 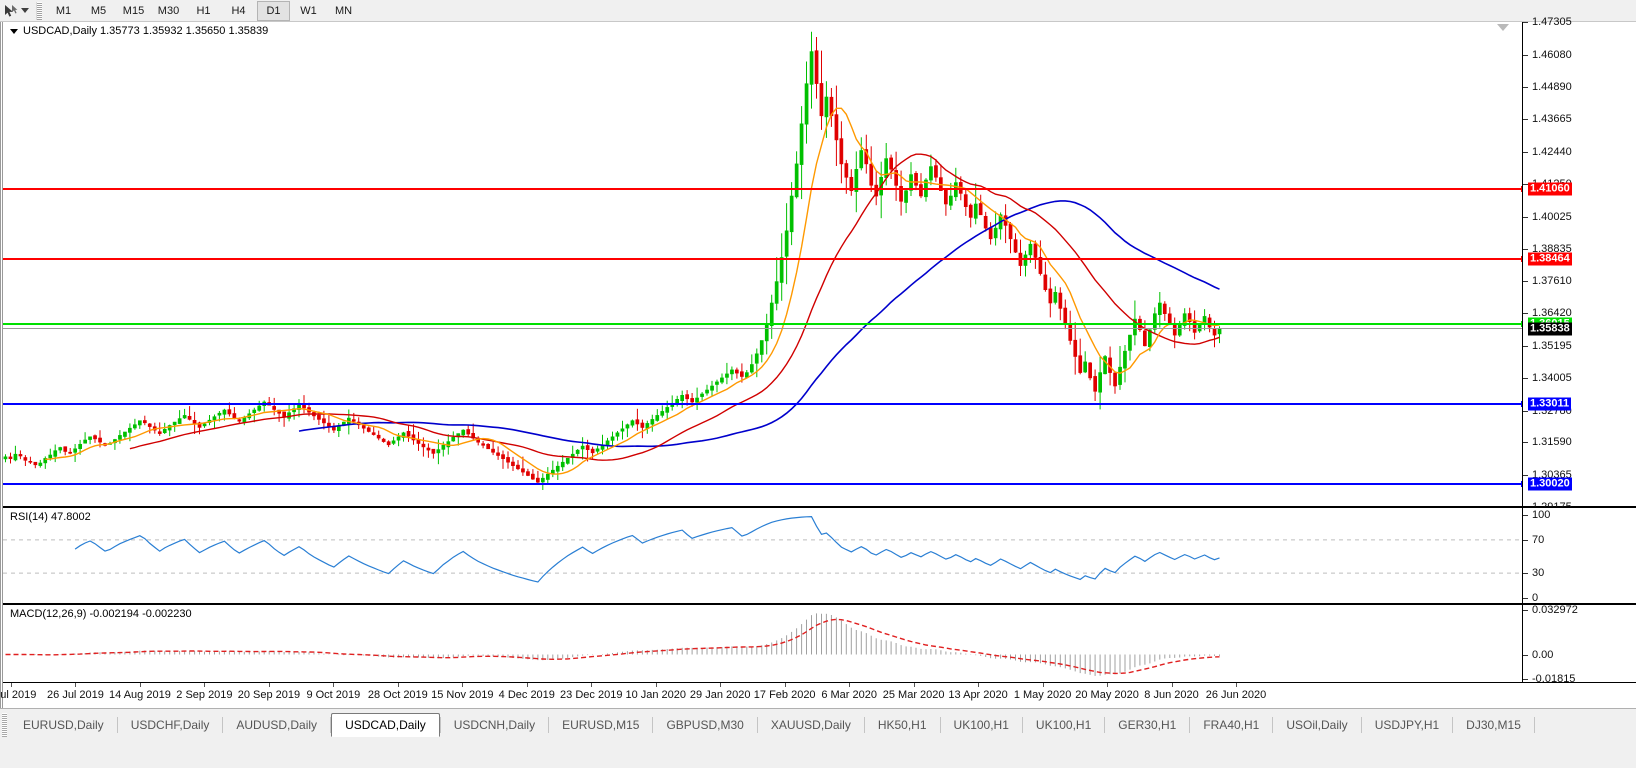 I want to click on date-tick-label: 4 Dec 2019, so click(x=526, y=695).